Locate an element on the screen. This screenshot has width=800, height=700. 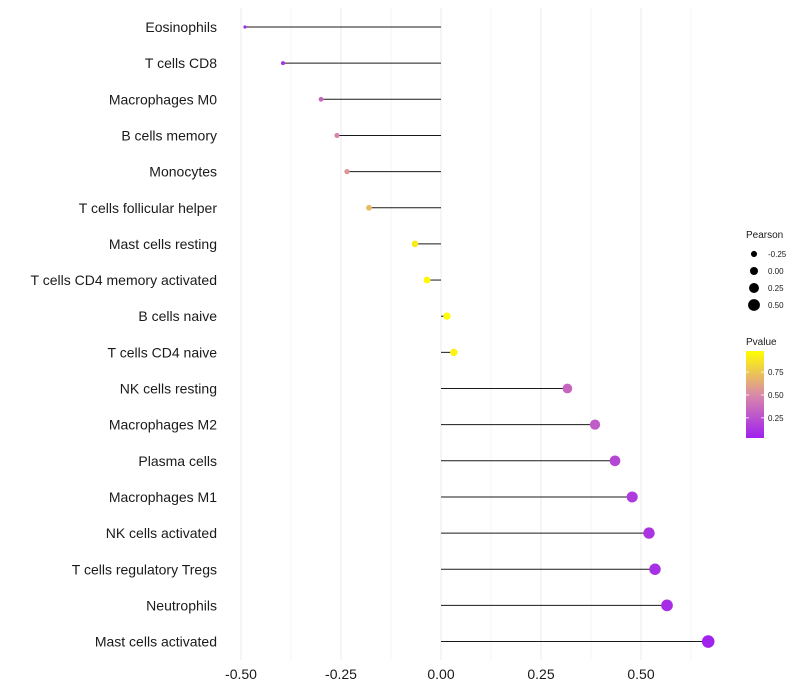
category-label: T cells regulatory Tregs is located at coordinates (144, 569).